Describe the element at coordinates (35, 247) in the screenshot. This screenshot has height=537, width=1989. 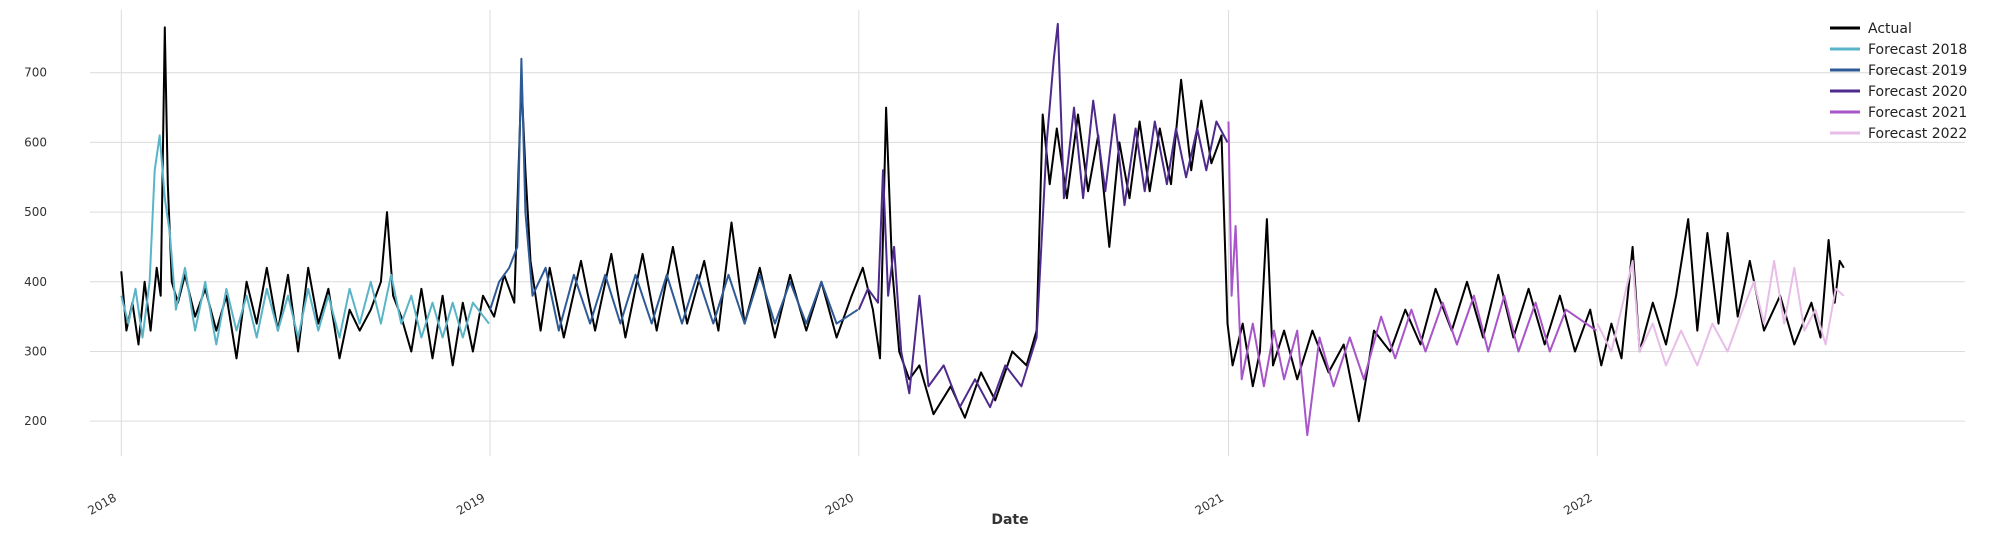
I see `y-axis-ticks: 200 300 400 500 600 700` at that location.